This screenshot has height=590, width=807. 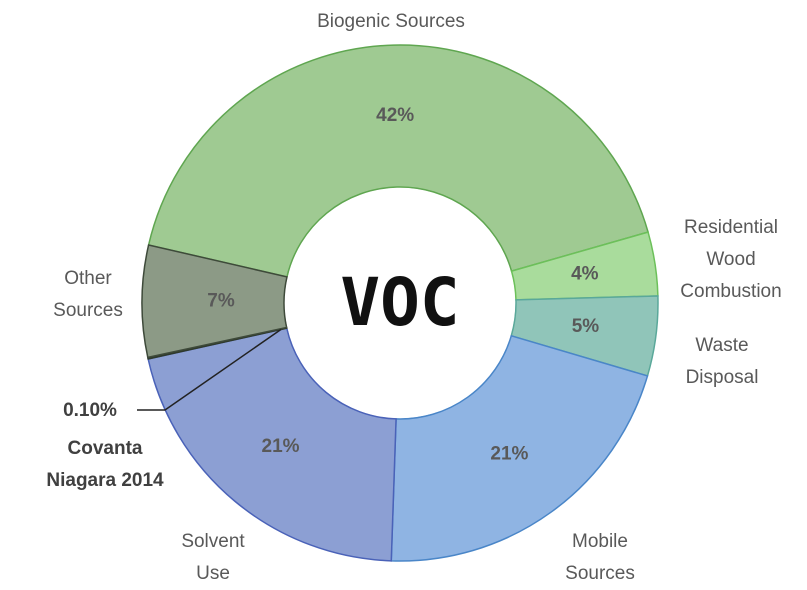 What do you see at coordinates (213, 557) in the screenshot?
I see `category-label: Solvent Use` at bounding box center [213, 557].